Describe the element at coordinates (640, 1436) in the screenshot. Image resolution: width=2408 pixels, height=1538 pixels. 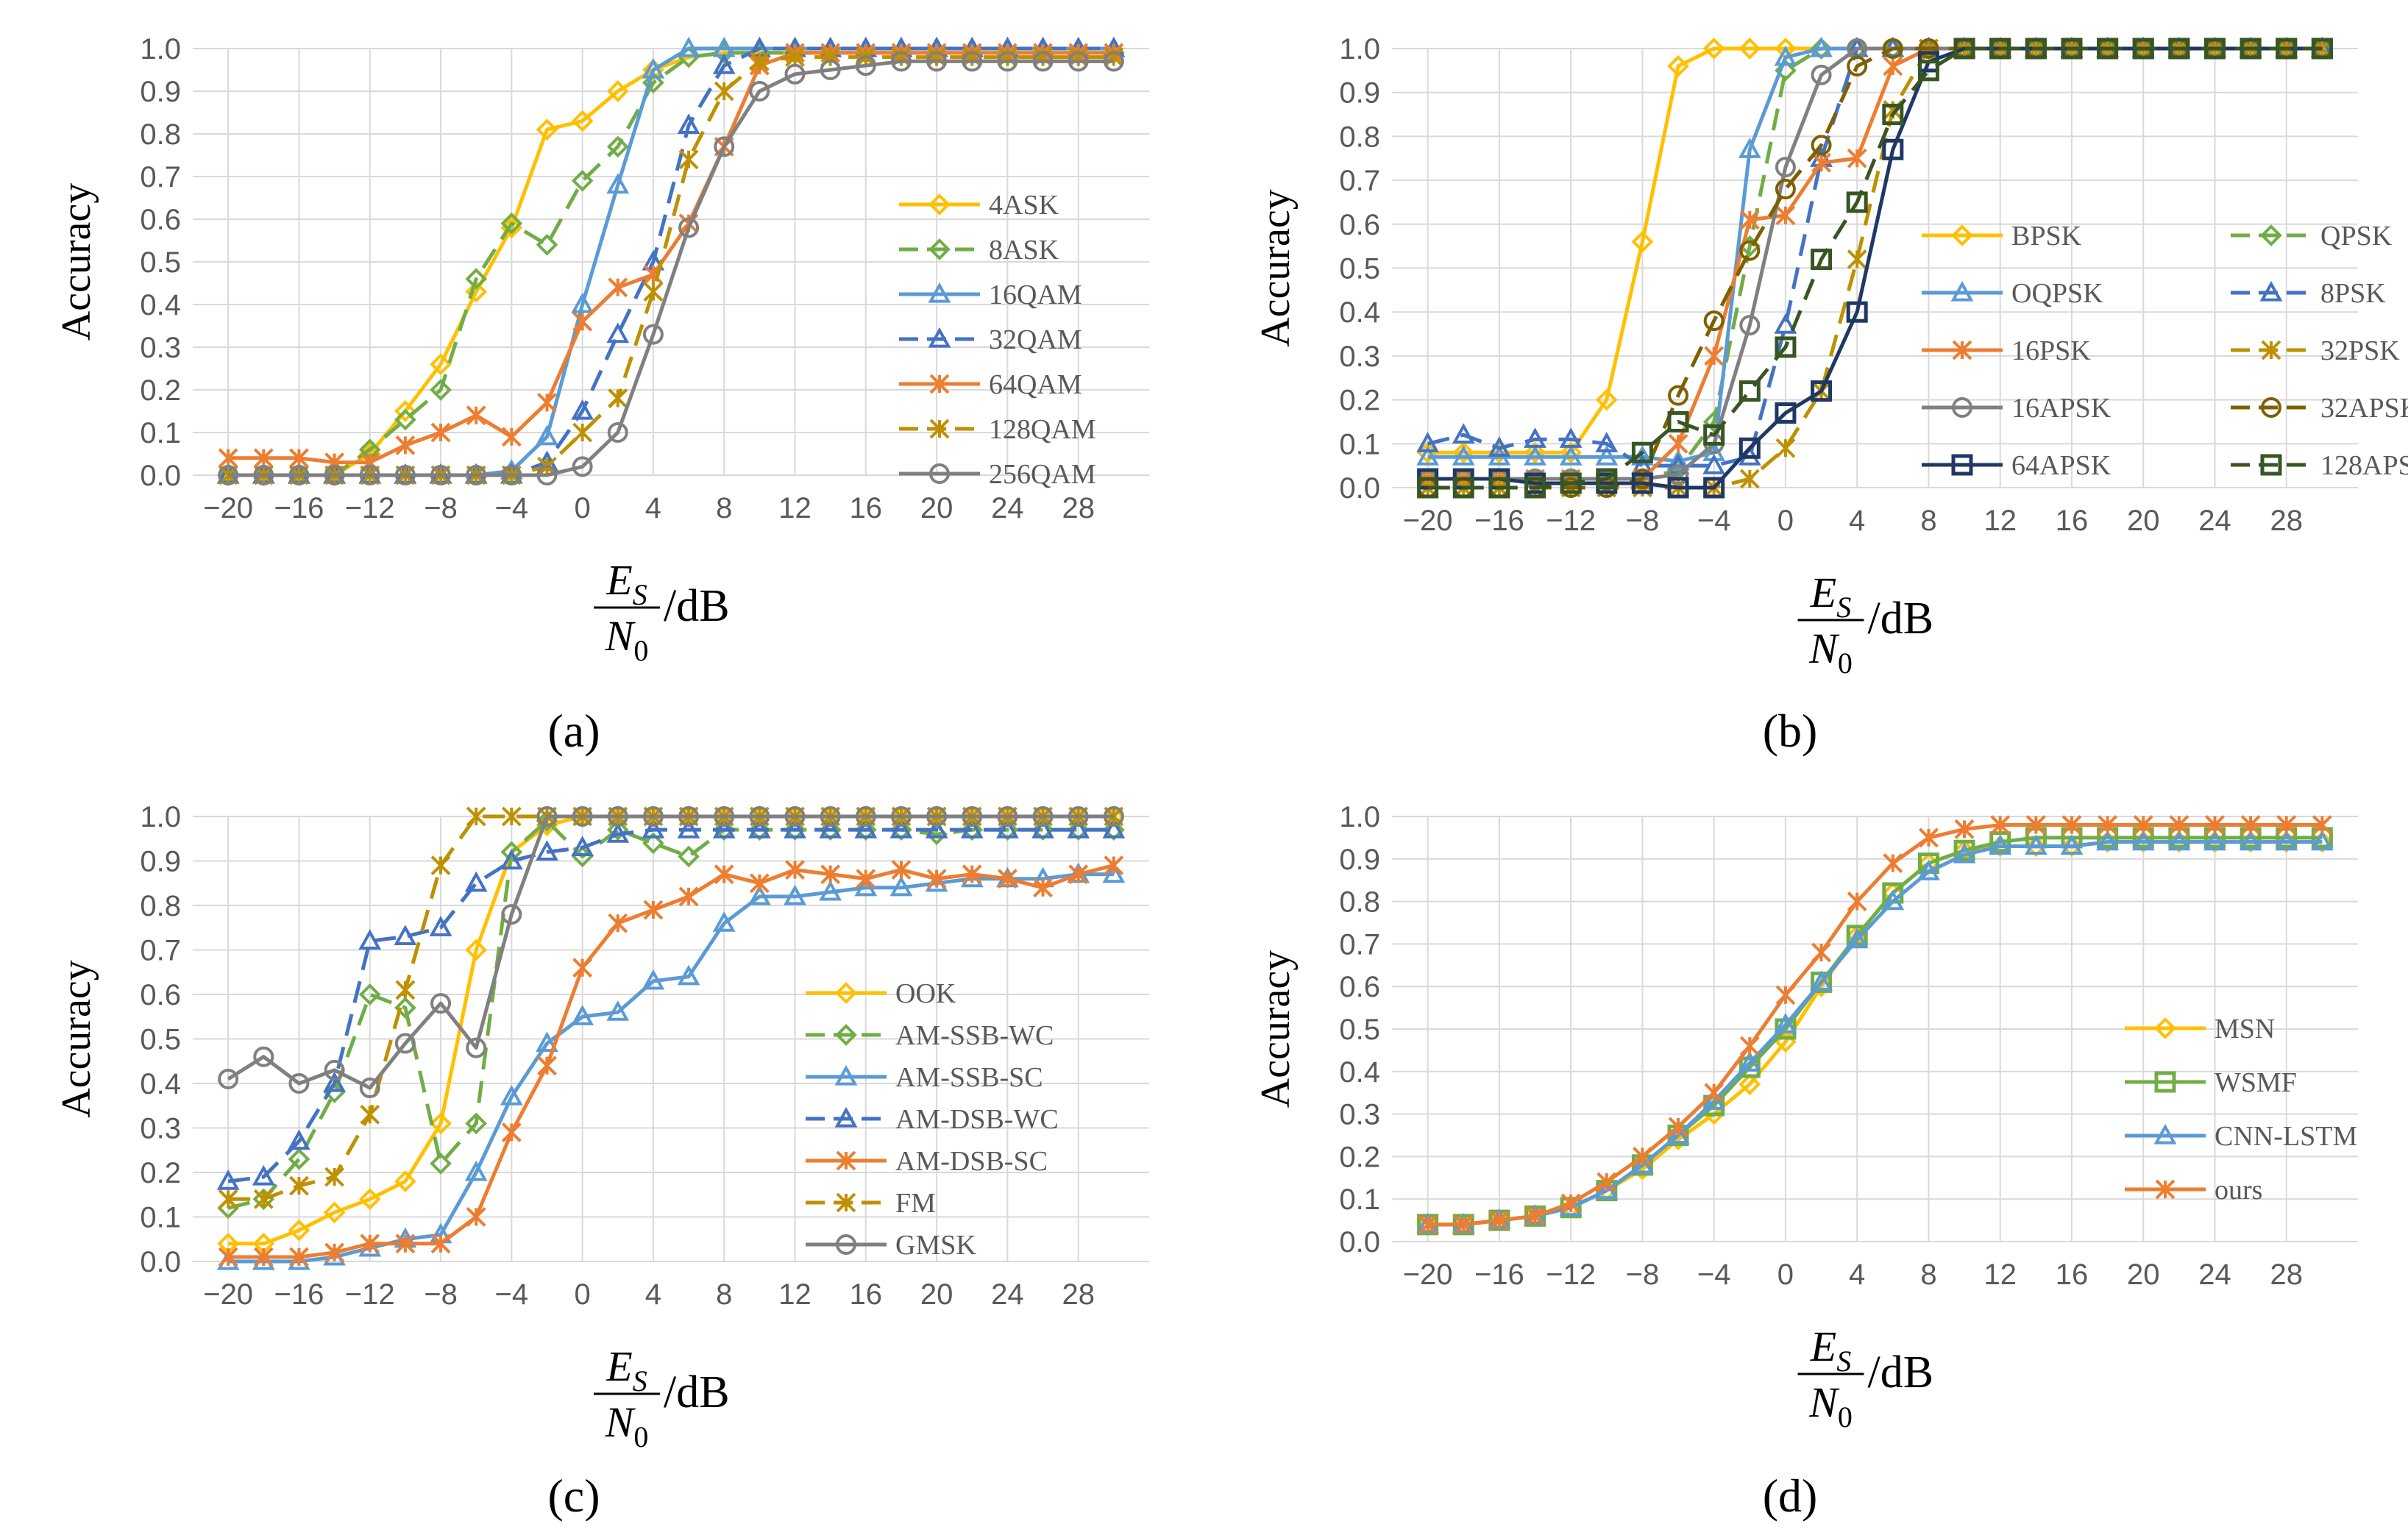
I see `x-axis-title-denominator-sub: 0` at that location.